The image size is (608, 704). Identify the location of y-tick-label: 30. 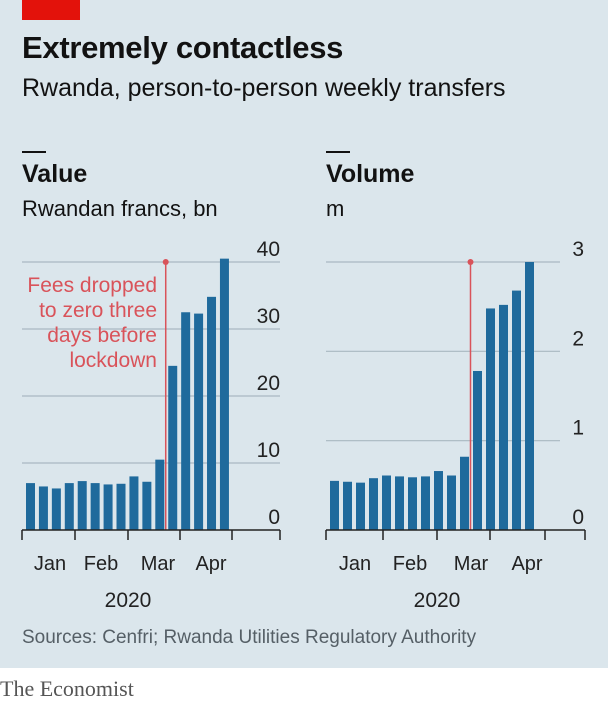
(268, 316).